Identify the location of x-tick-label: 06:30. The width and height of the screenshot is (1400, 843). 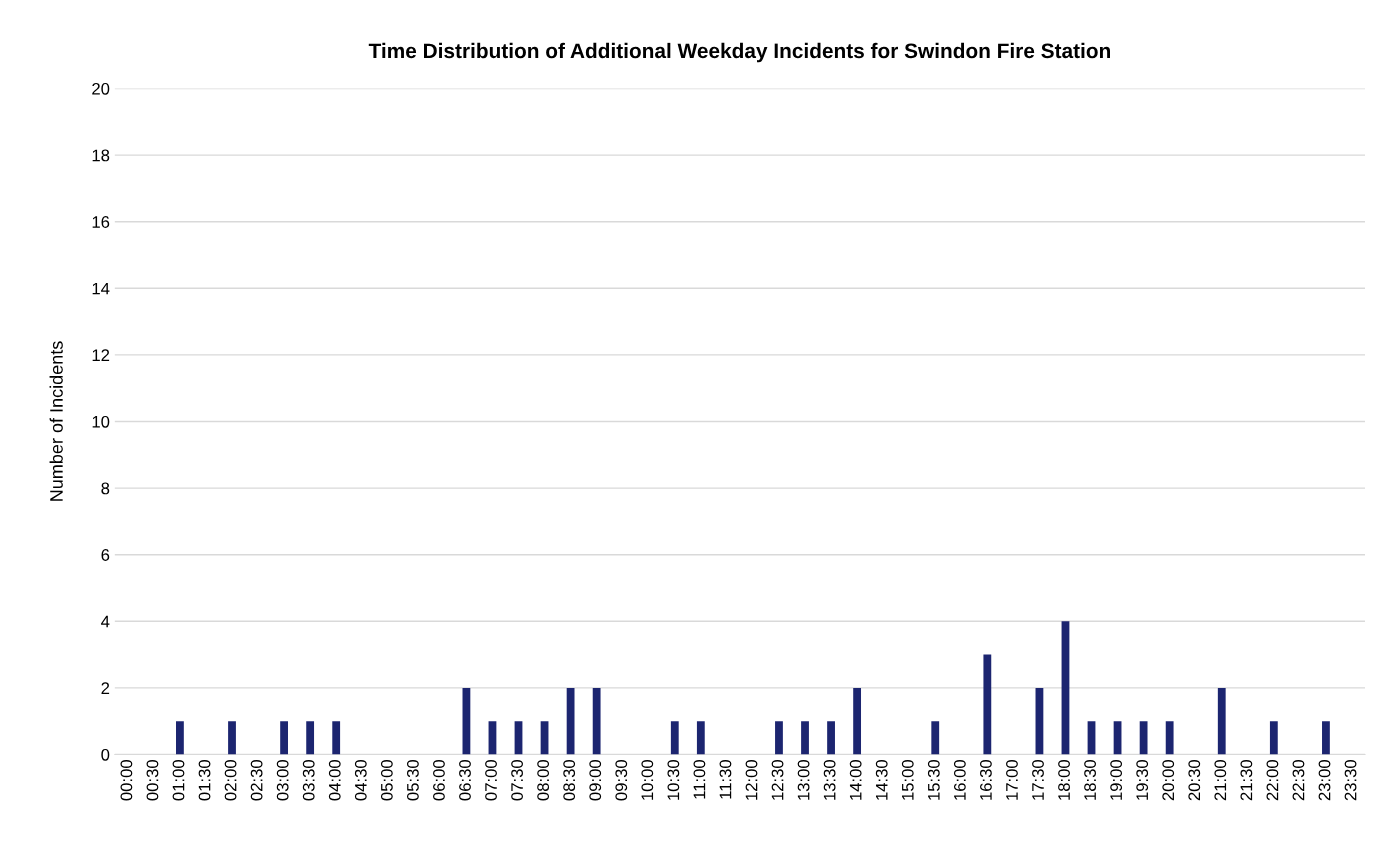
(465, 780).